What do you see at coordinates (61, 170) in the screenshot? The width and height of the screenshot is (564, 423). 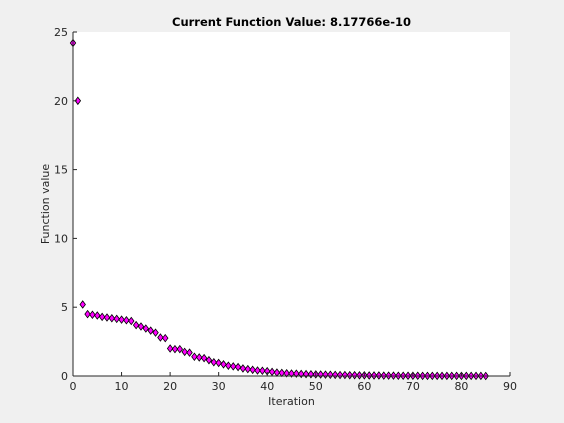 I see `y-tick-label: 15` at bounding box center [61, 170].